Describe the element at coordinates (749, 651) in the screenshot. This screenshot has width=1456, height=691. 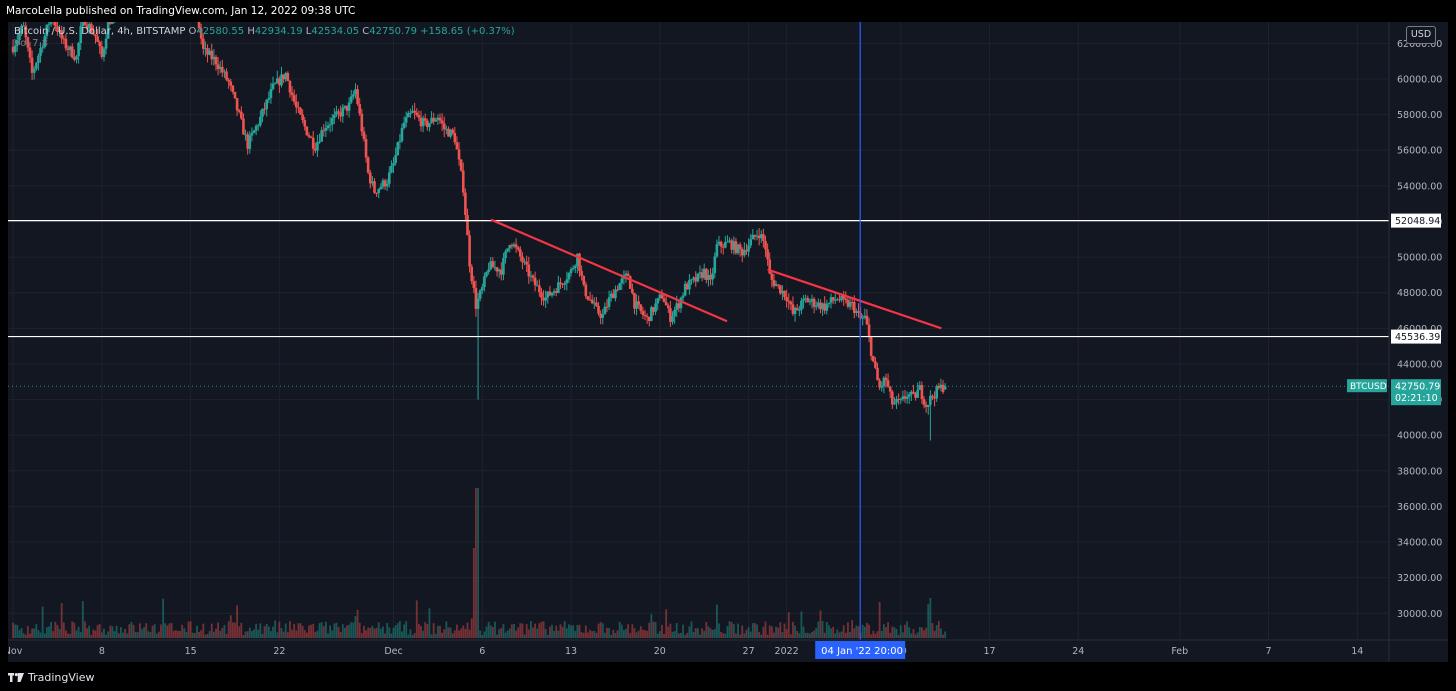
I see `x-tick-label: 27` at that location.